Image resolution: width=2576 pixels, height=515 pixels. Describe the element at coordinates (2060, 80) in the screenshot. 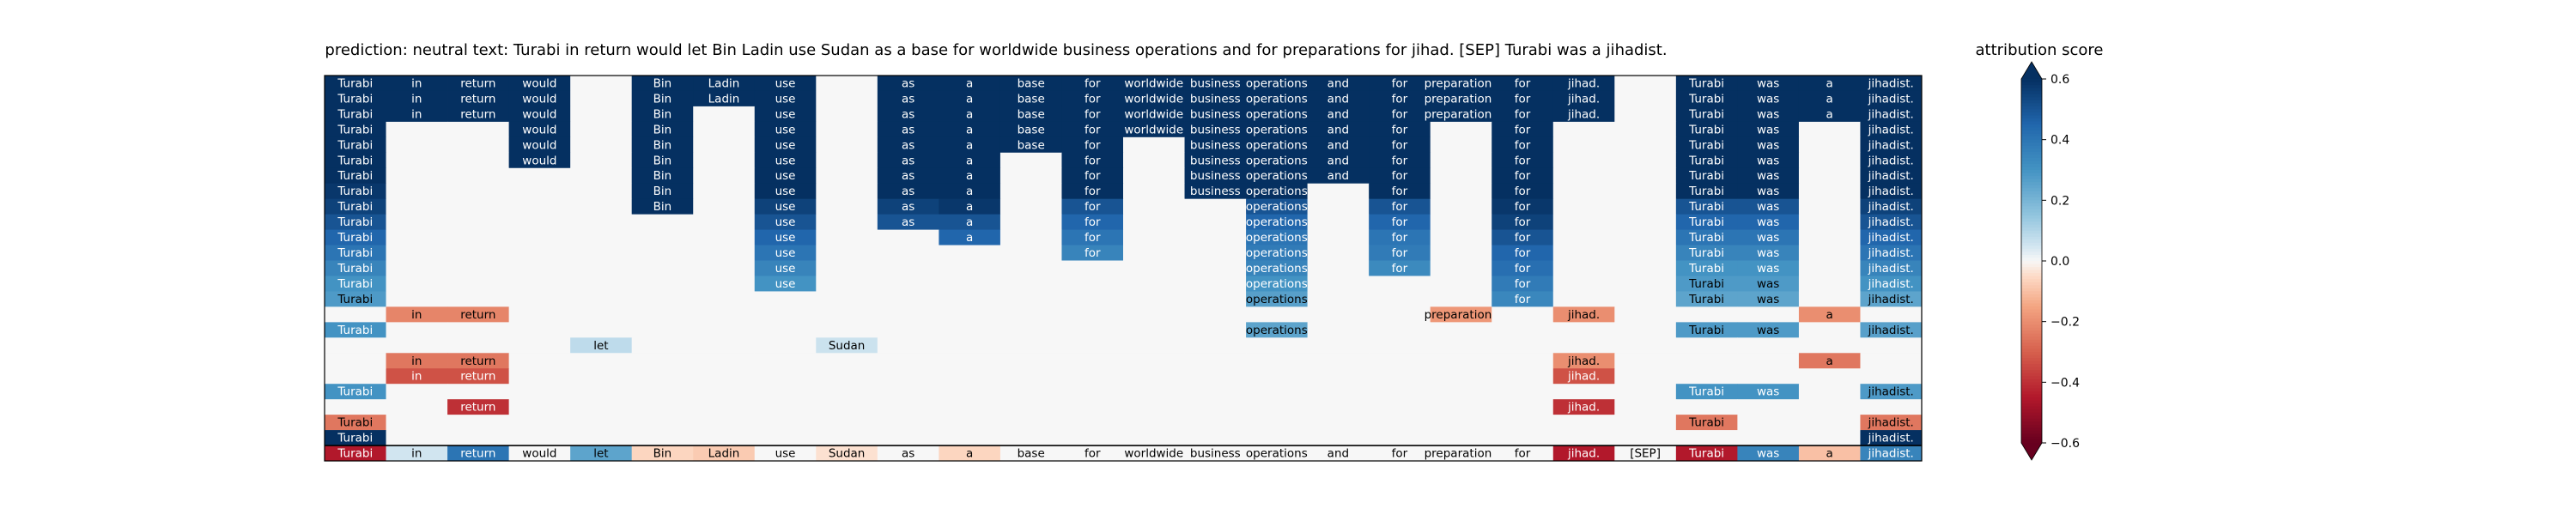

I see `colorbar-tick-label: 0.6` at that location.